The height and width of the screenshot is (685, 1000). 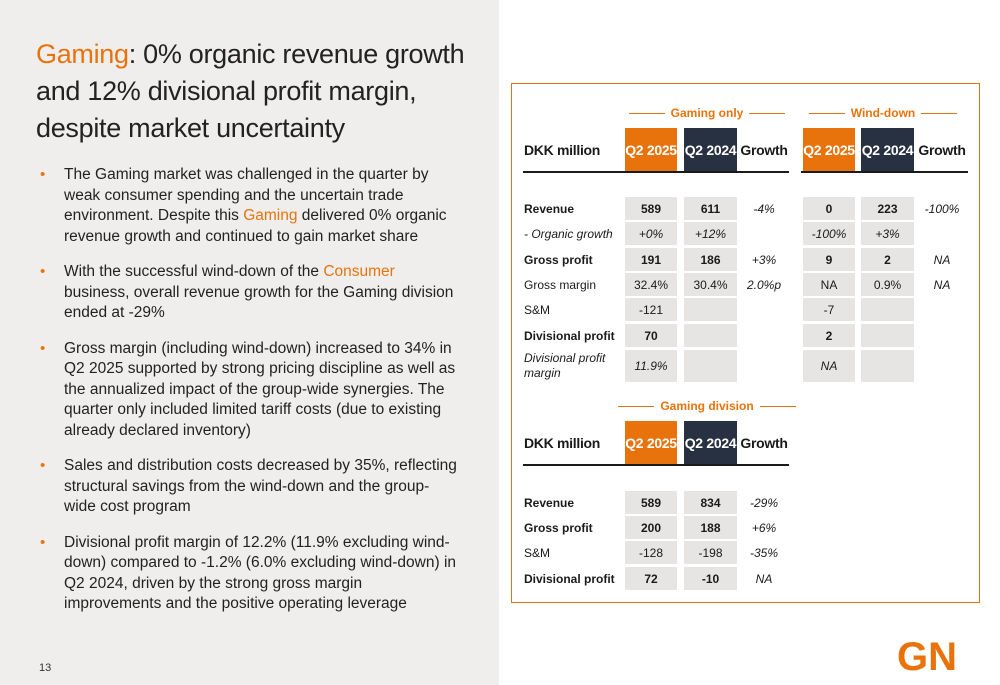 What do you see at coordinates (651, 578) in the screenshot?
I see `cell-division-q2-2025: 72` at bounding box center [651, 578].